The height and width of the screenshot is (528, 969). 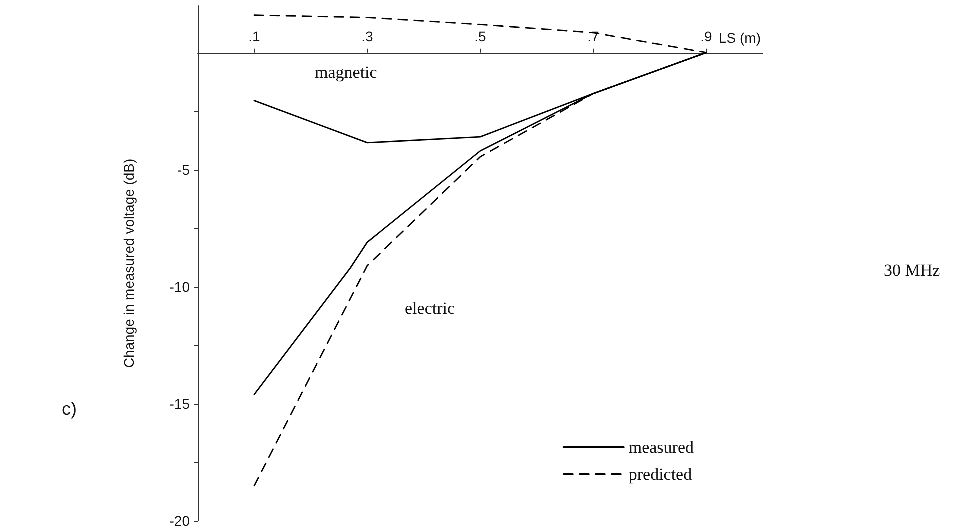 What do you see at coordinates (368, 36) in the screenshot?
I see `x-tick-label: .3` at bounding box center [368, 36].